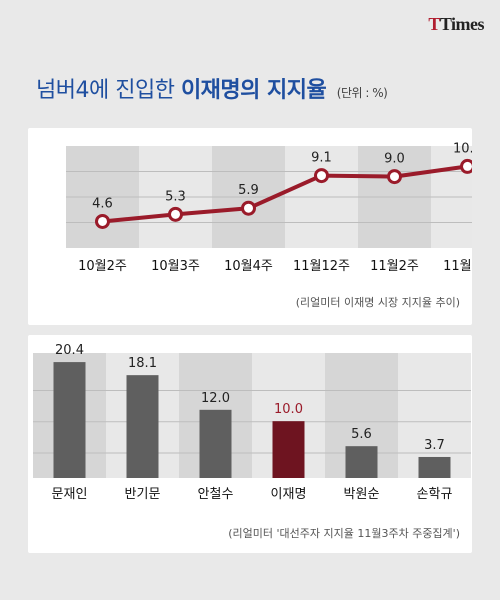 The height and width of the screenshot is (600, 500). I want to click on line-chart-value-label: 10.0, so click(462, 148).